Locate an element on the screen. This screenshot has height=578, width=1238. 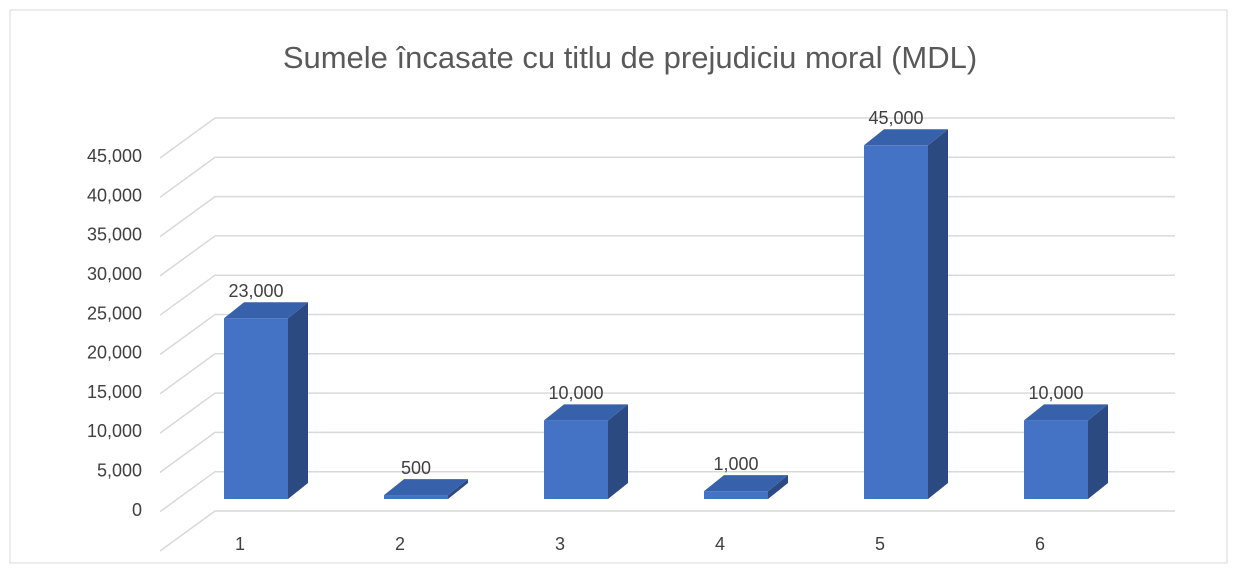
data-label: 500 is located at coordinates (416, 468).